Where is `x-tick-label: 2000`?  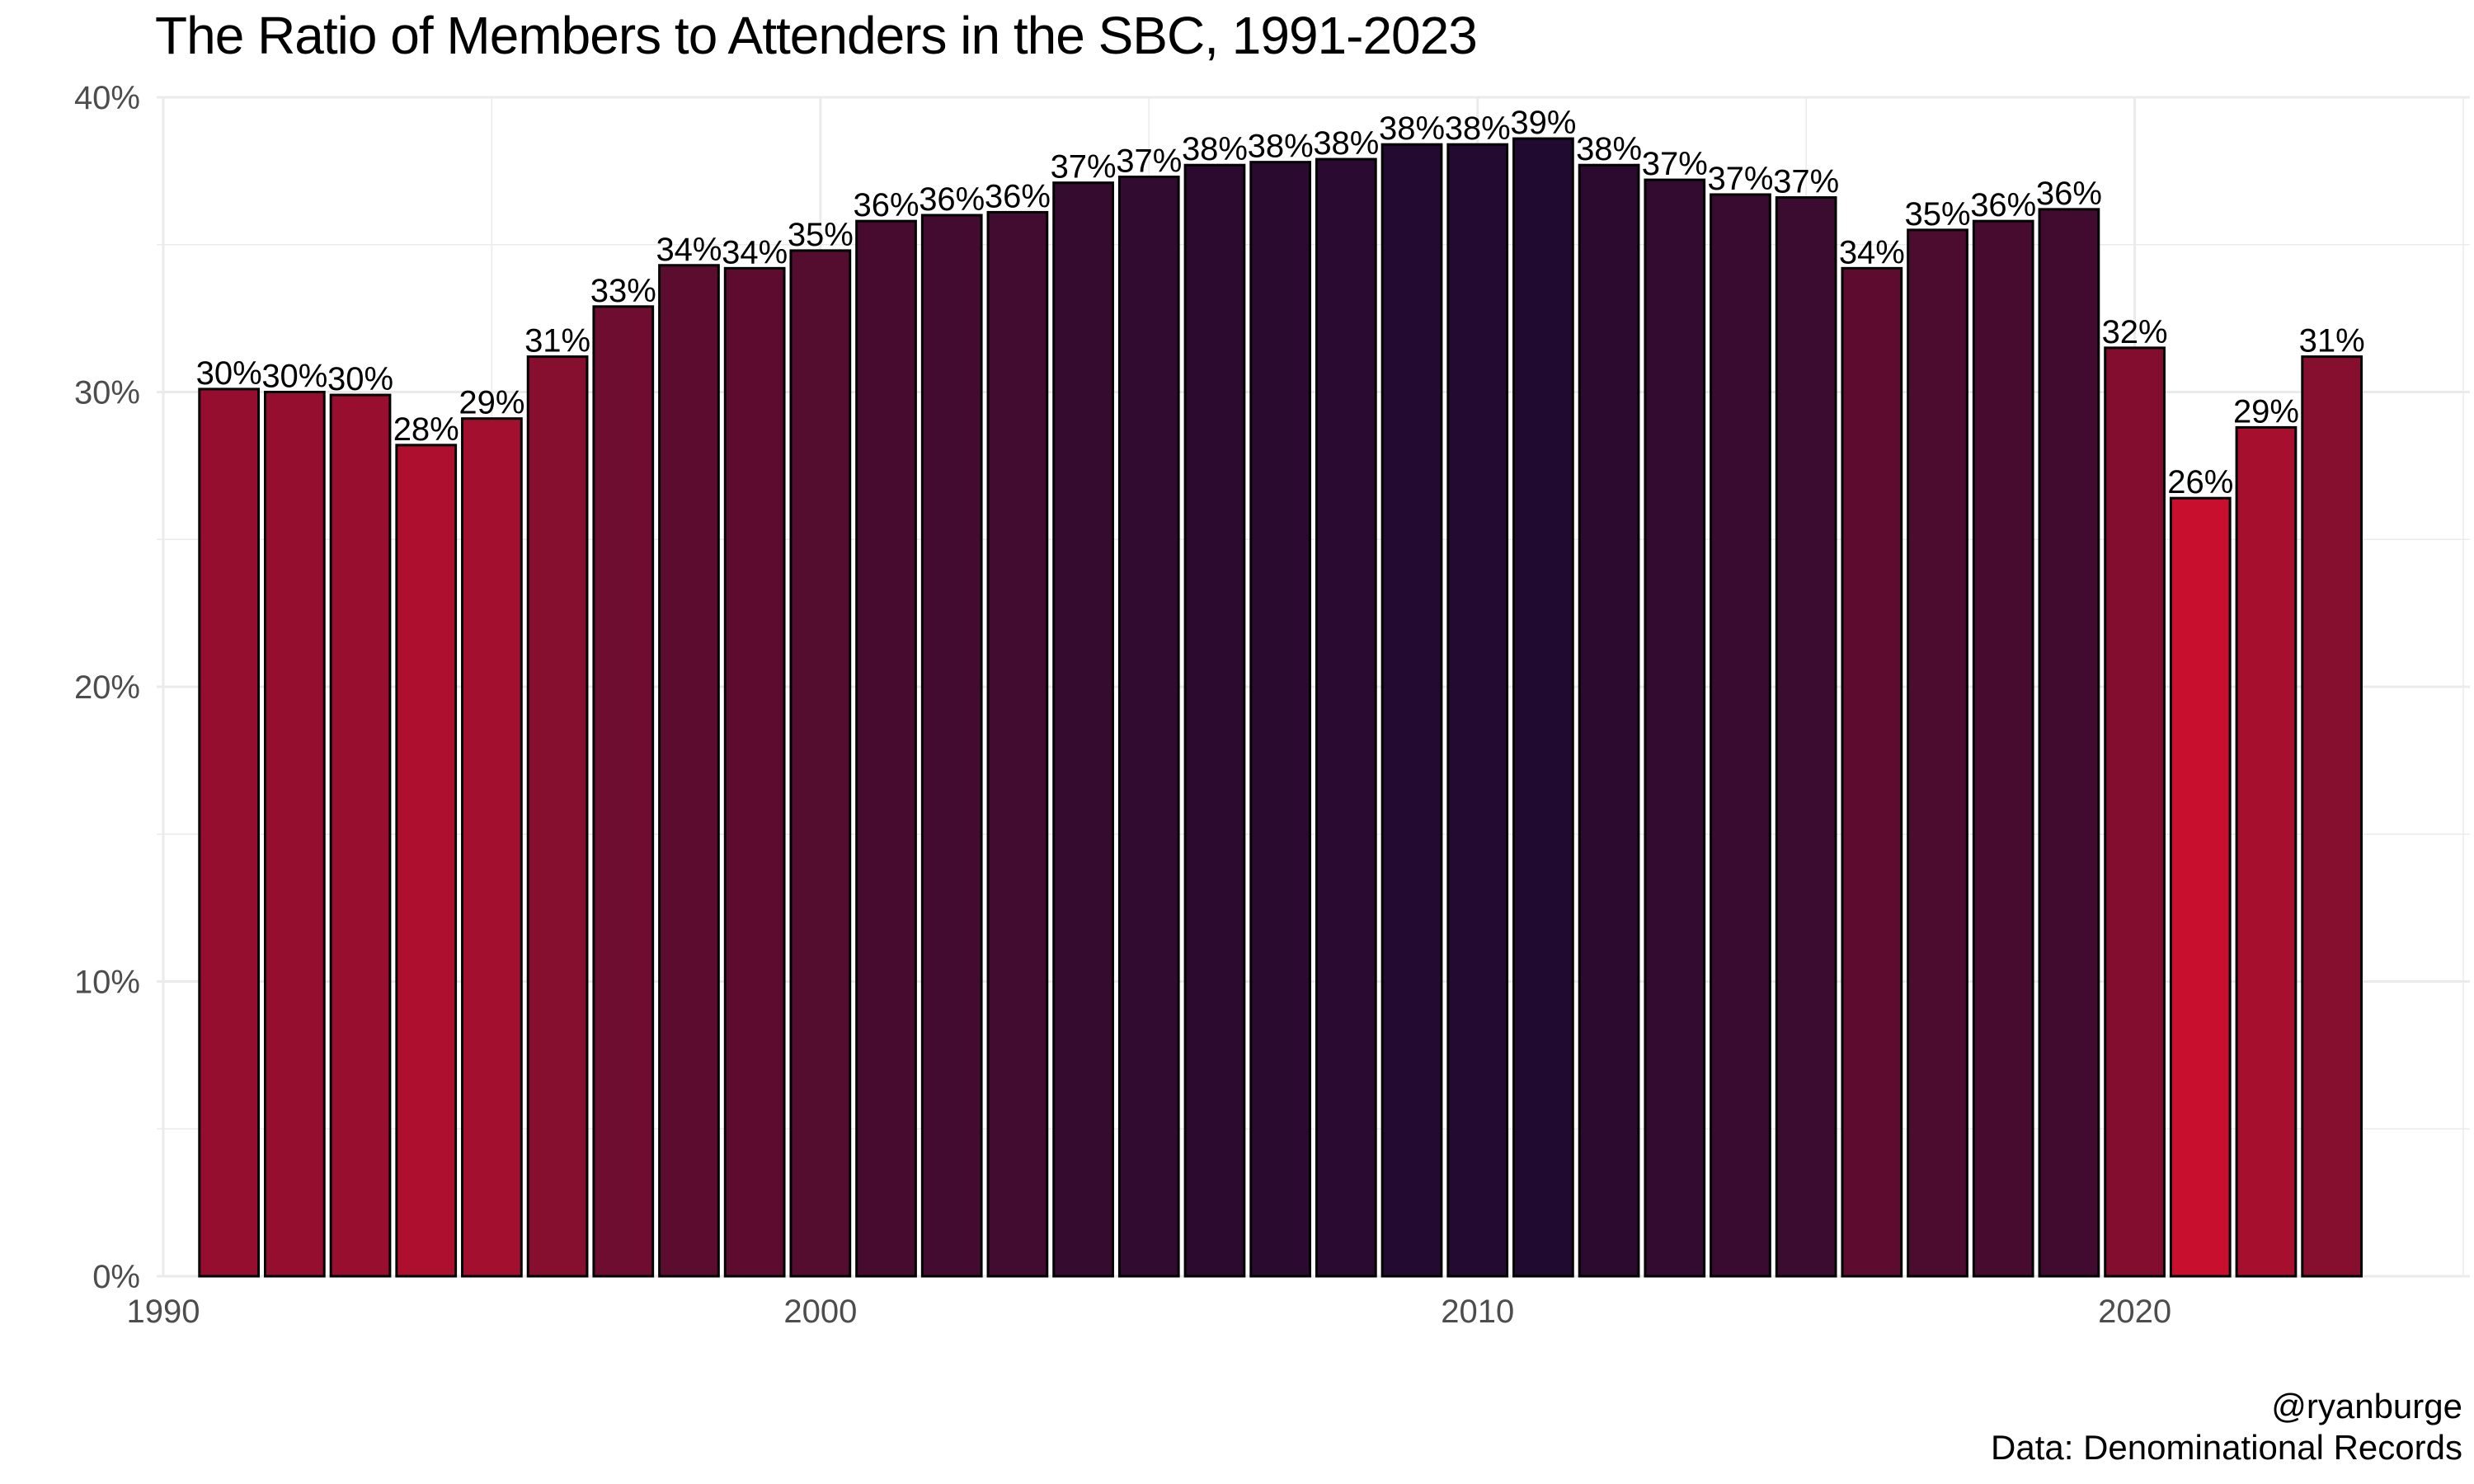
x-tick-label: 2000 is located at coordinates (820, 1312).